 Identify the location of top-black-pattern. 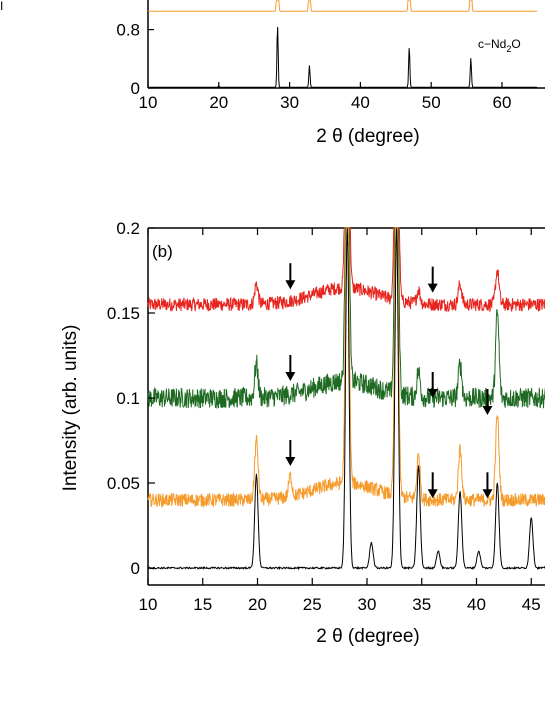
(343, 57).